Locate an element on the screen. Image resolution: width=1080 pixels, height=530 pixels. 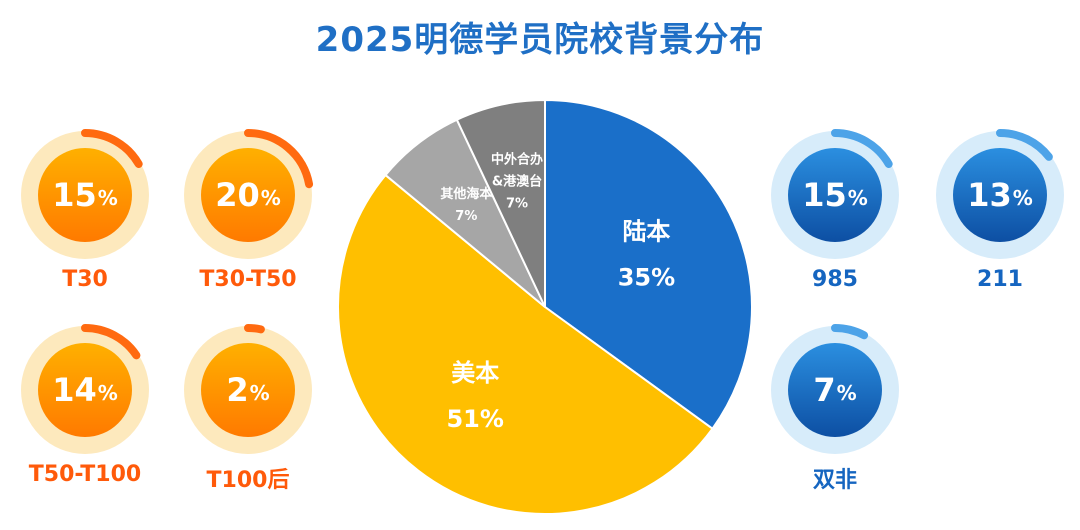
badge-t30-t50: 20% T30-T50 is located at coordinates (248, 208).